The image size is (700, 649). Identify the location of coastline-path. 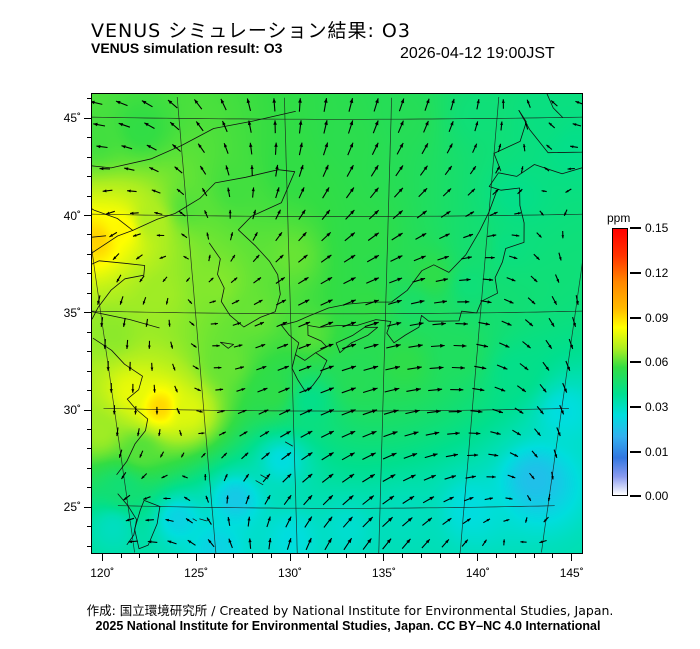
(126, 320).